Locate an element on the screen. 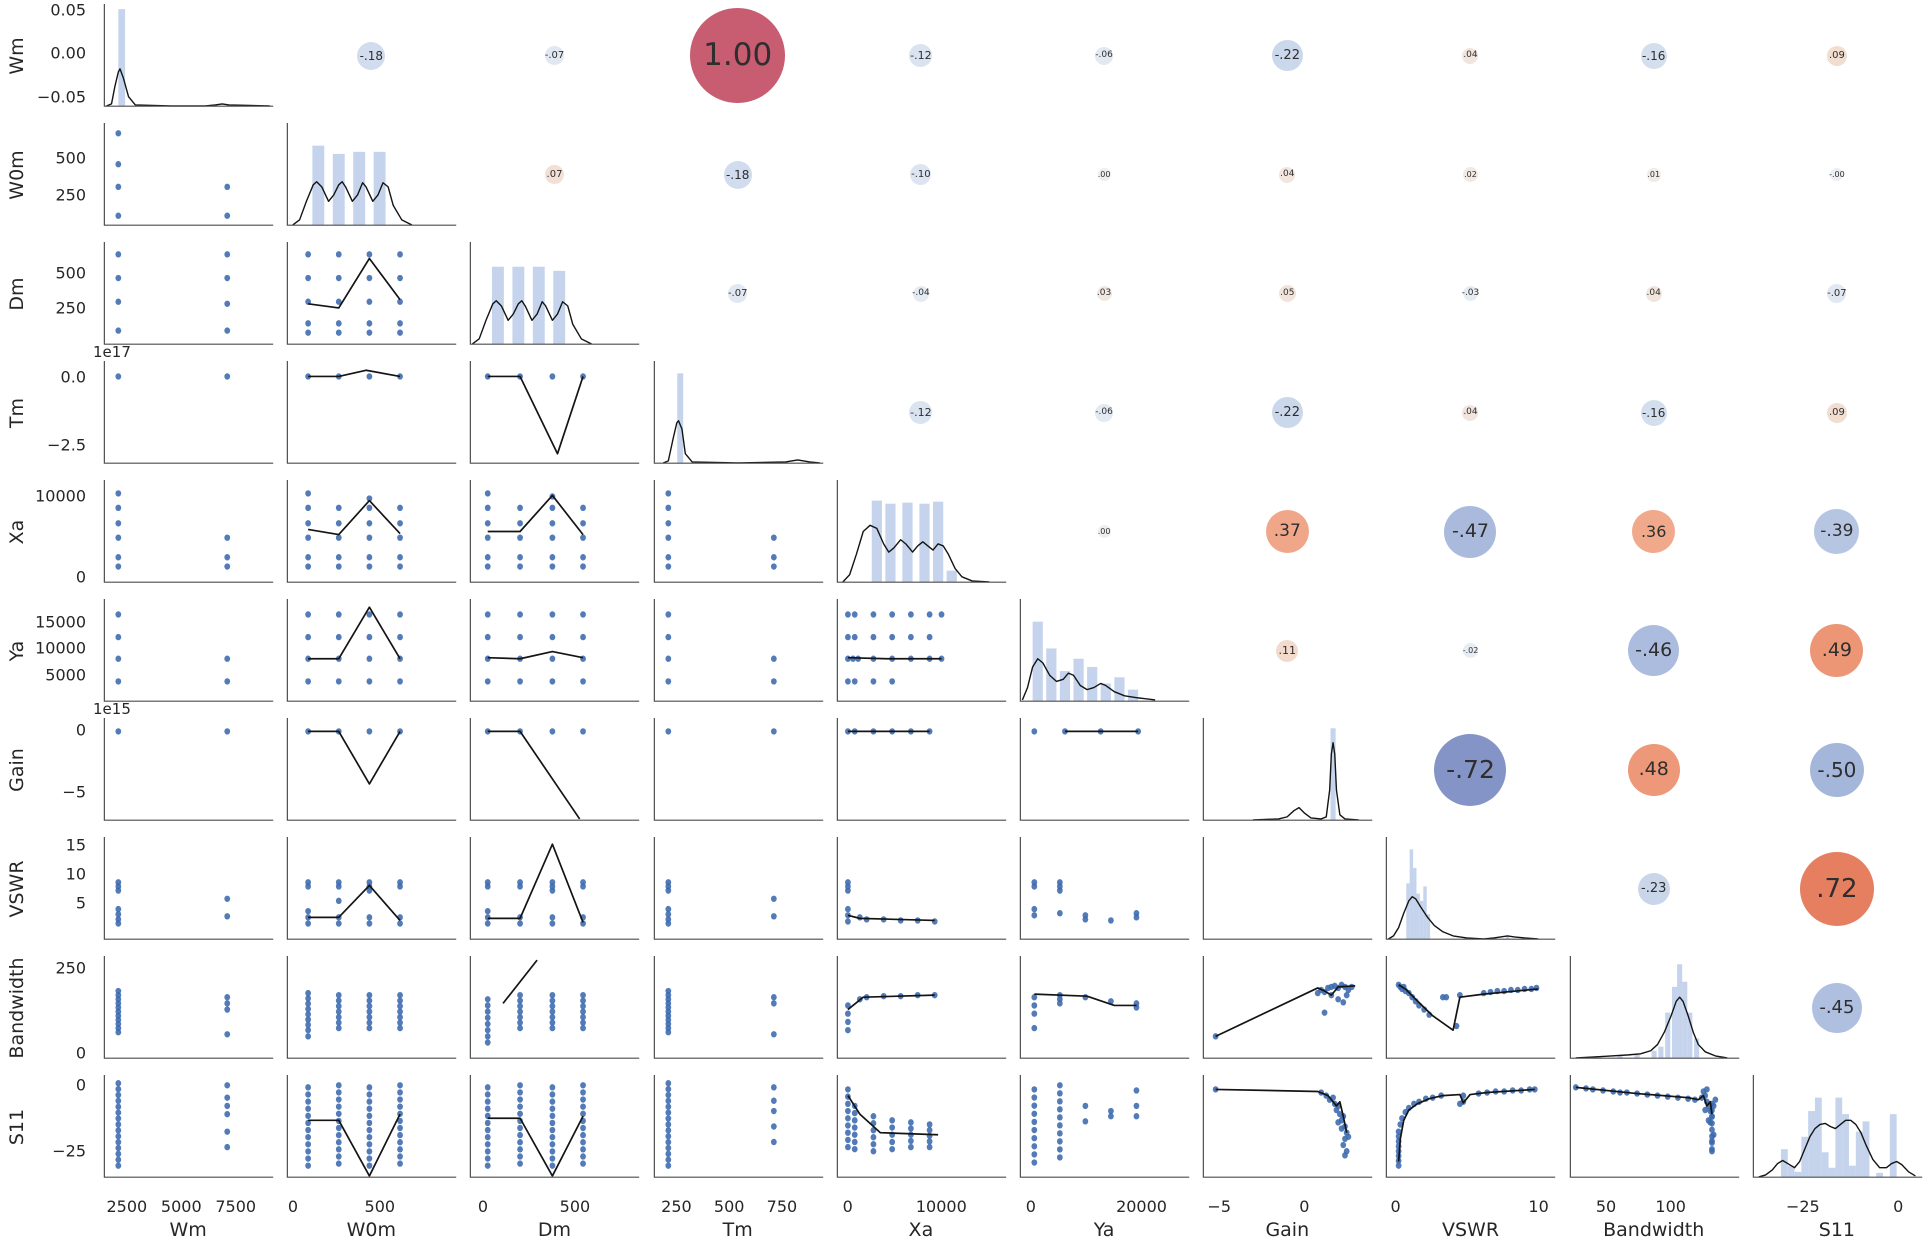  corr-badge: -.39 is located at coordinates (1837, 531).